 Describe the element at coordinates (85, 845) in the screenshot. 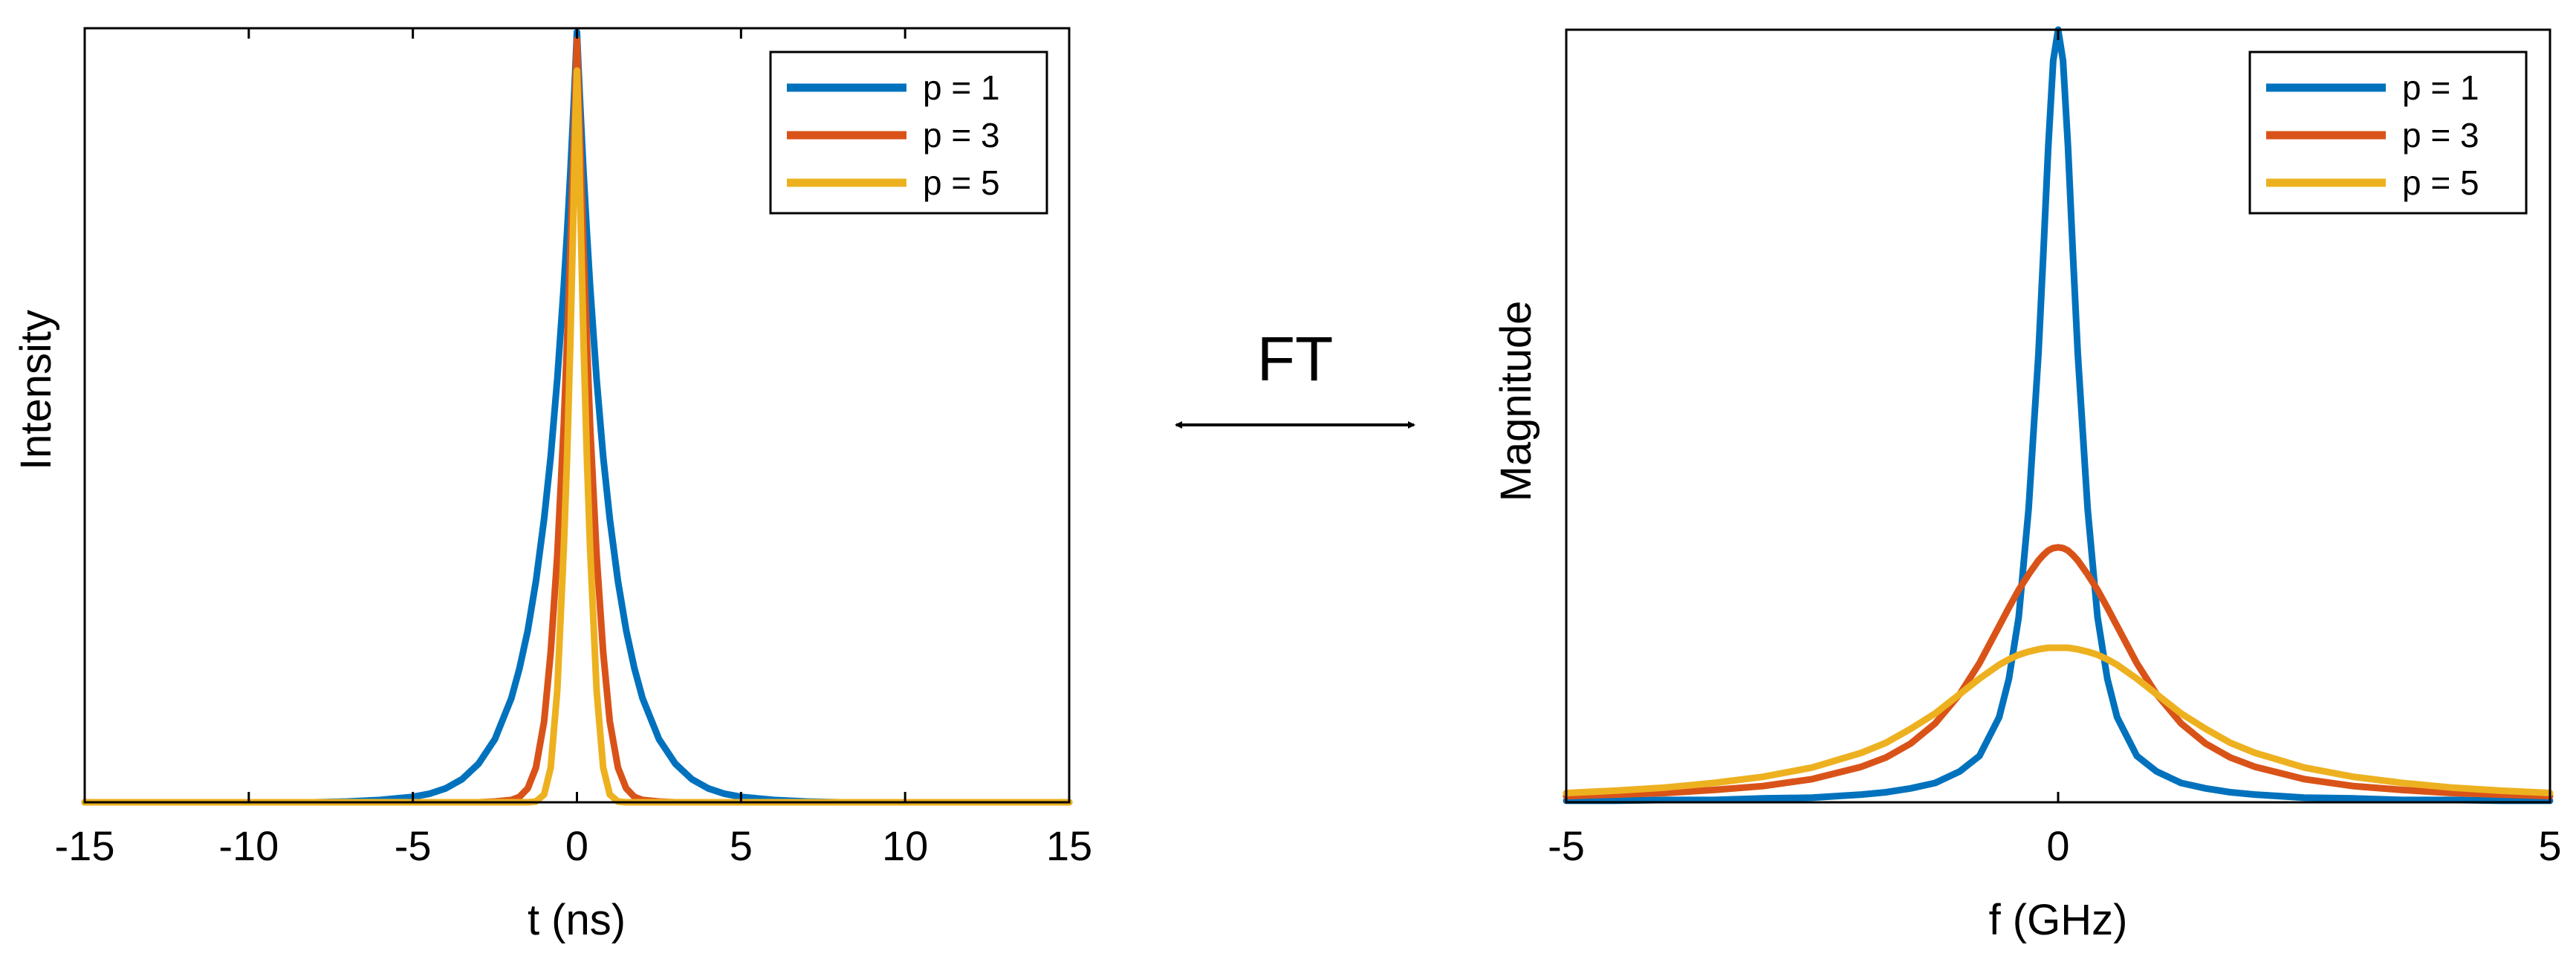

I see `x-tick-label: -15` at that location.